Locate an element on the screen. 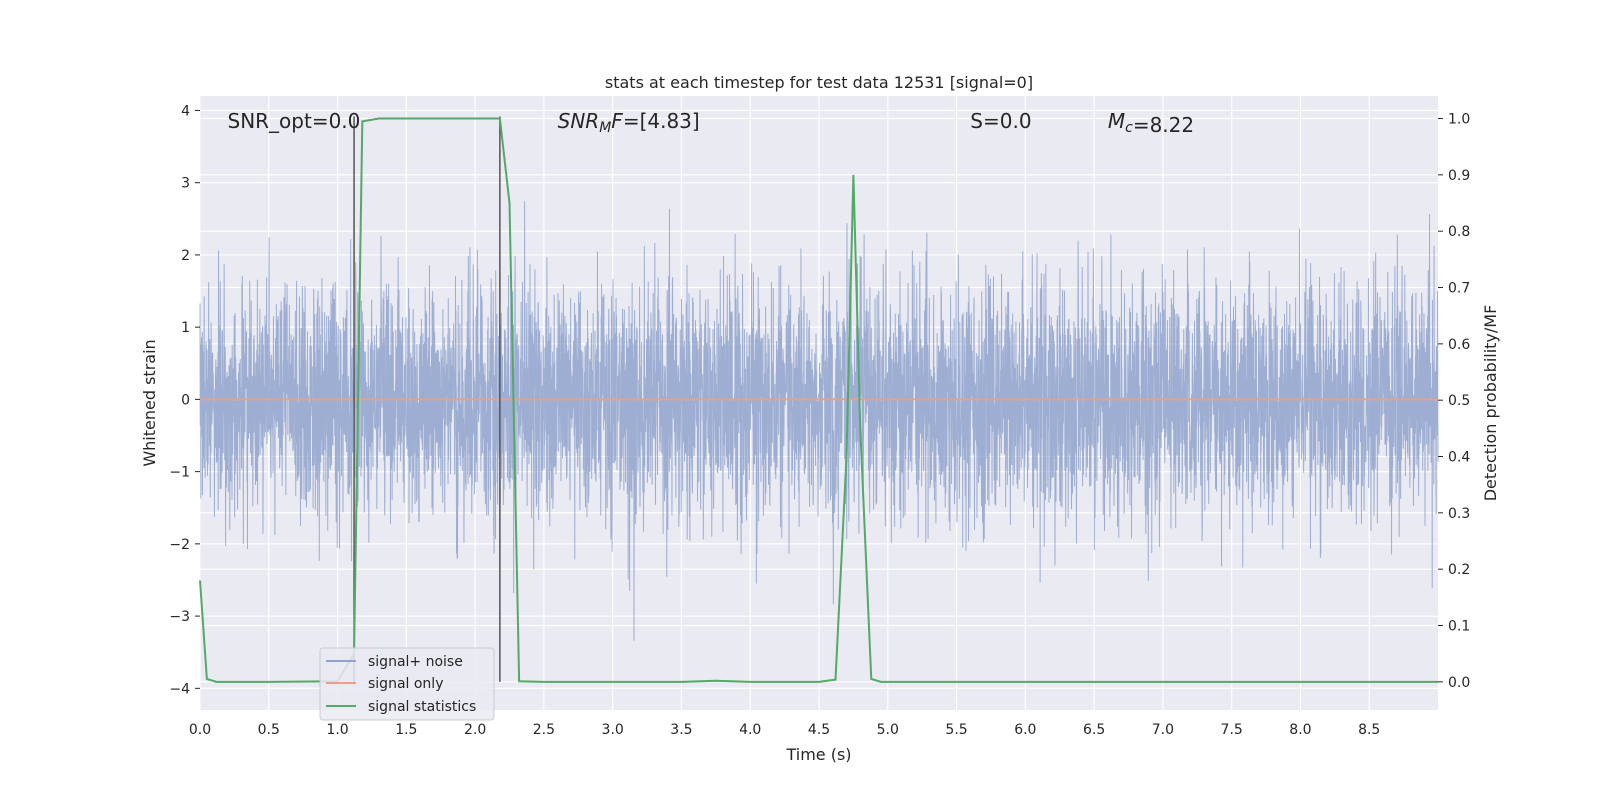  y-axis-label-right: Detection probability/MF is located at coordinates (1490, 403).